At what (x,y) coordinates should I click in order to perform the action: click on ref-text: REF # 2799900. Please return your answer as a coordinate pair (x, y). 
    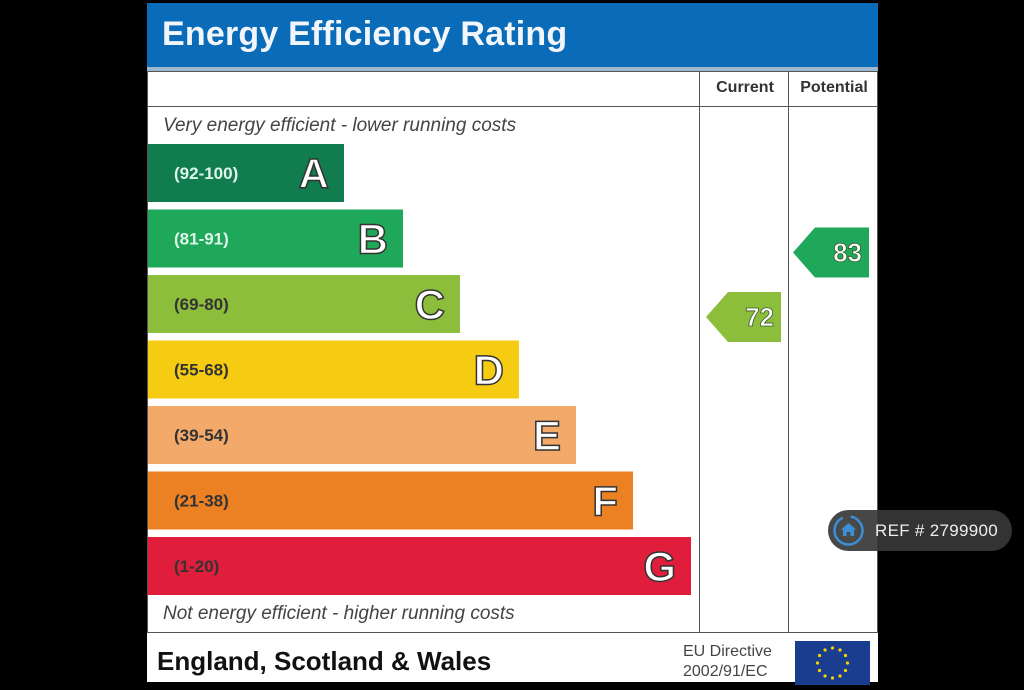
    Looking at the image, I should click on (936, 530).